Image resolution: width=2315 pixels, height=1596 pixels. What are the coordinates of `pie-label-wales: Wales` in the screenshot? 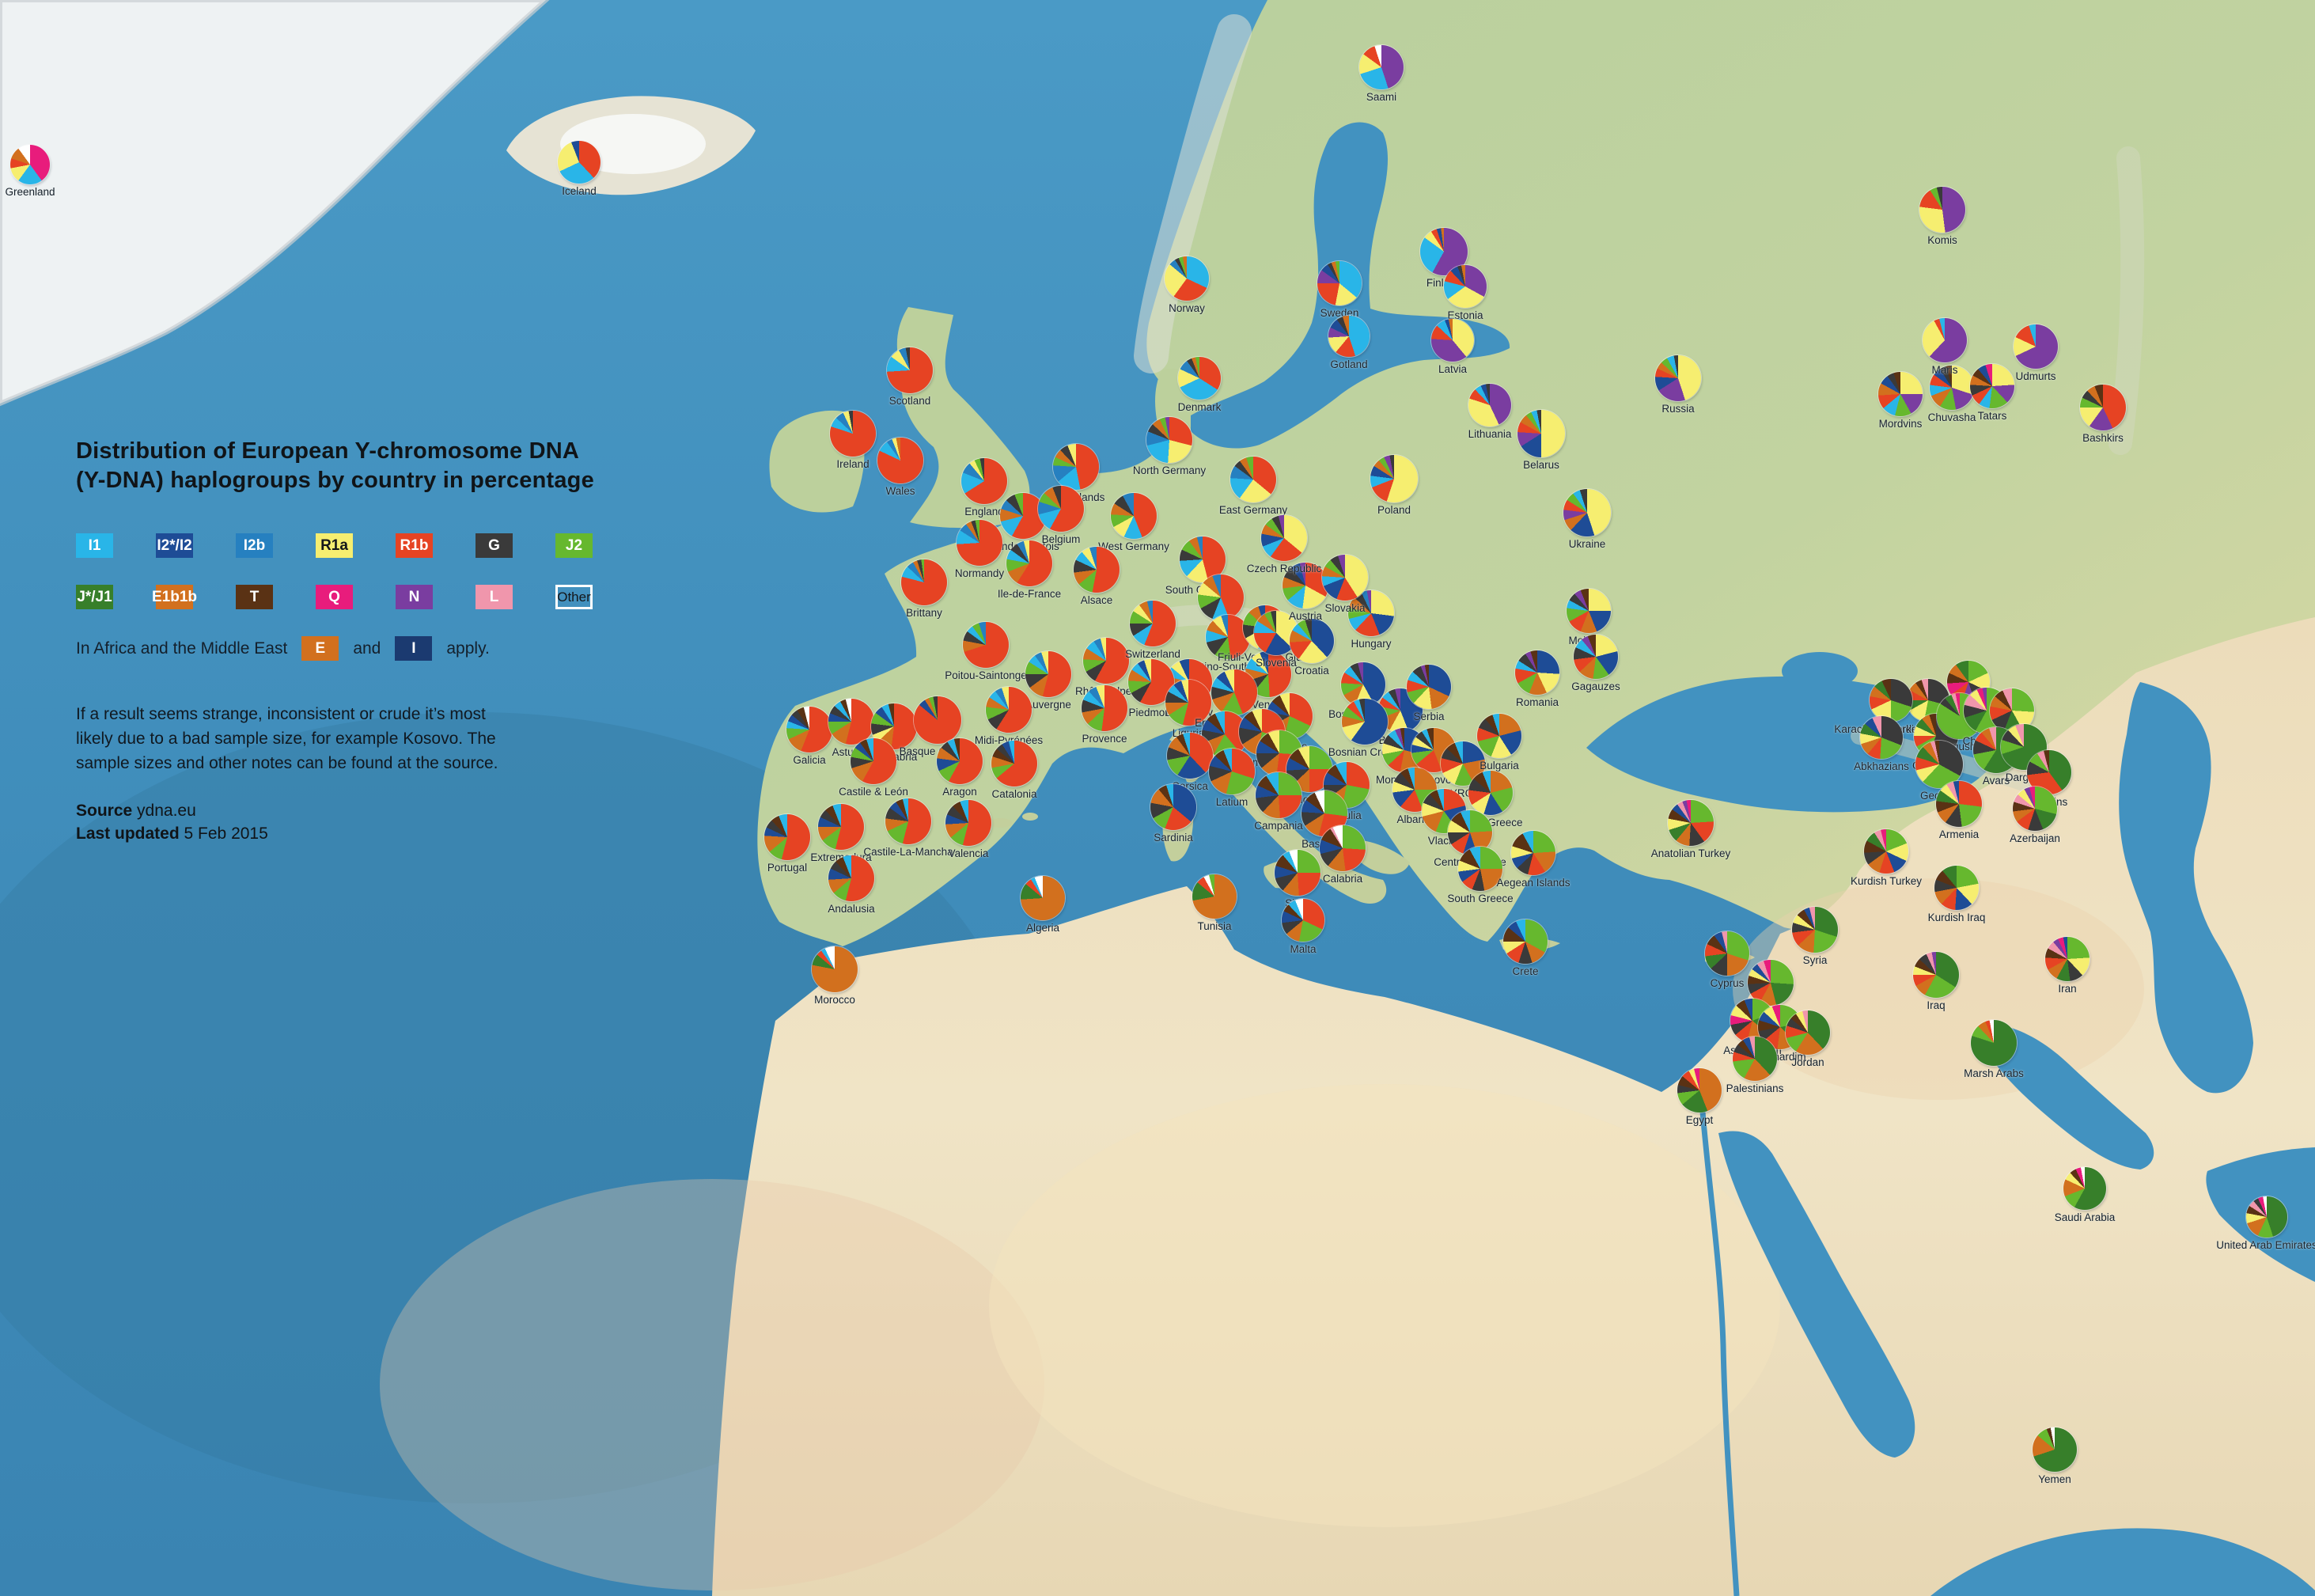 It's located at (900, 491).